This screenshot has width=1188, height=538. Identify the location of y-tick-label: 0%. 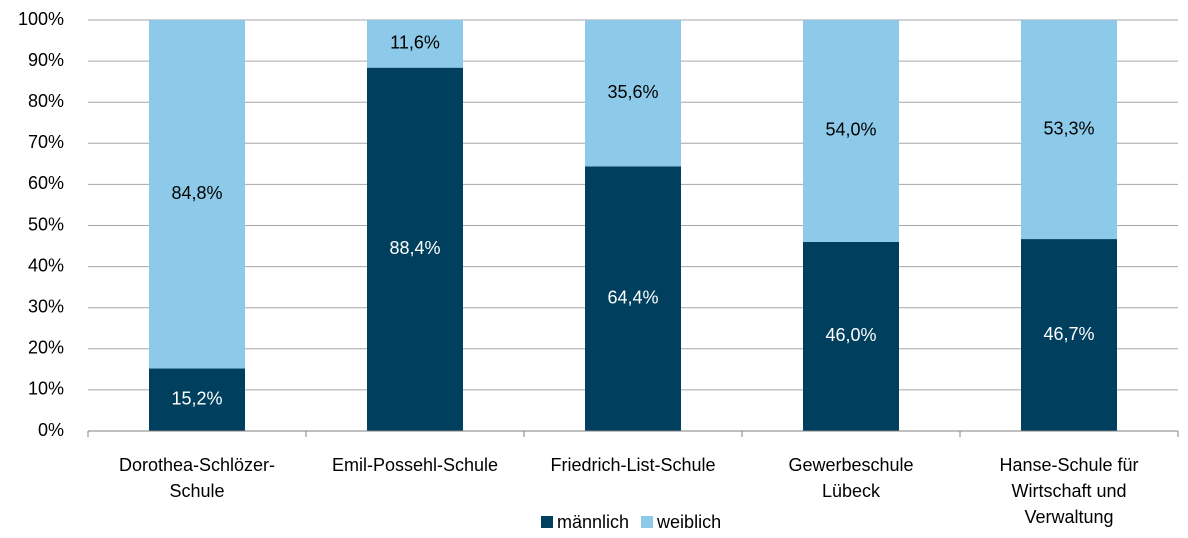
(51, 430).